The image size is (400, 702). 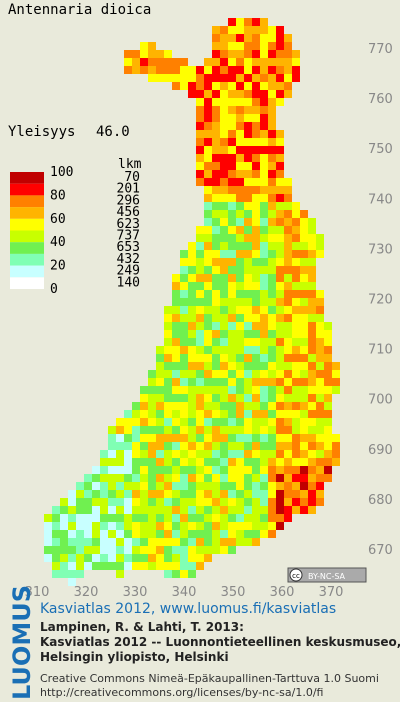 I want to click on legend-scale-label: 80, so click(x=58, y=195).